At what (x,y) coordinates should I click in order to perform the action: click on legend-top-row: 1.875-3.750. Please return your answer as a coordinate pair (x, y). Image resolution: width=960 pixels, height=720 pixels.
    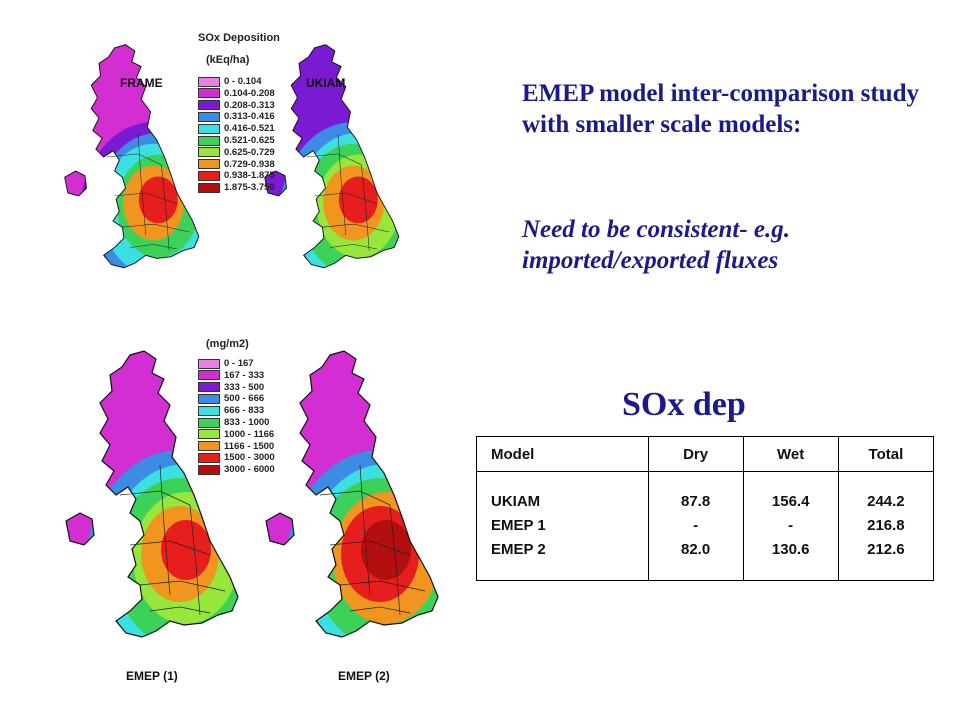
    Looking at the image, I should click on (236, 187).